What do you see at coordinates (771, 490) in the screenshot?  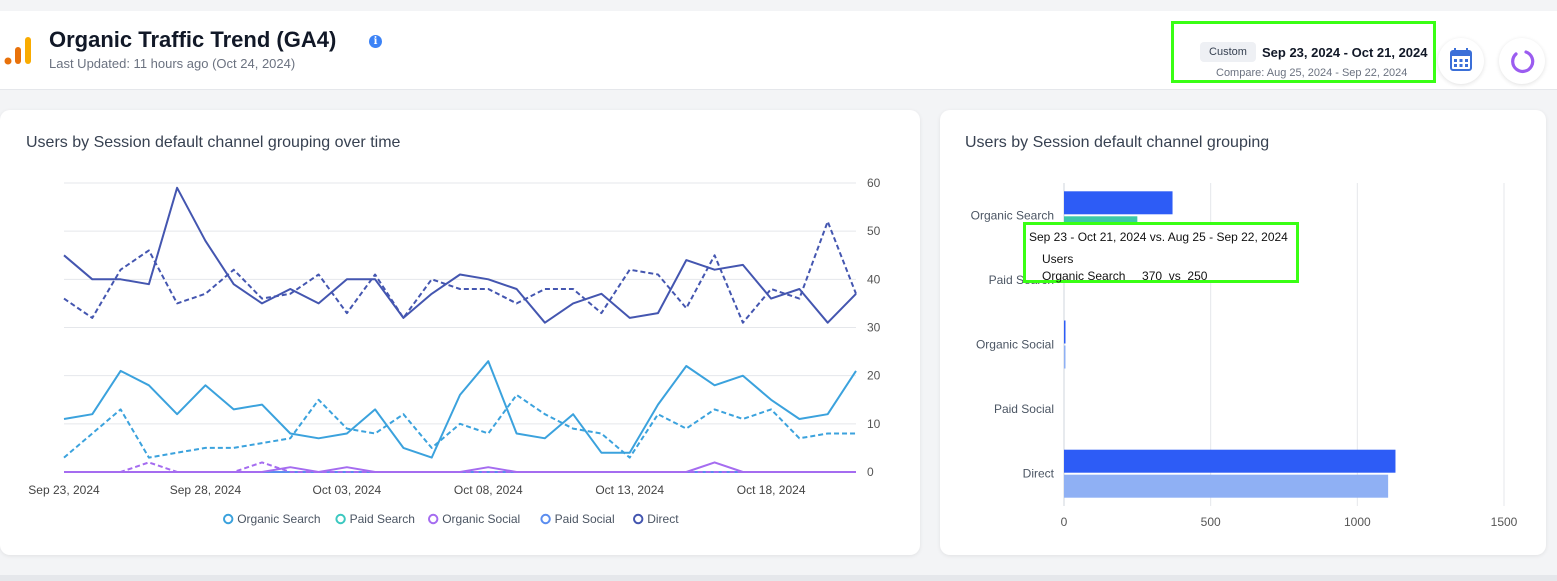 I see `x-tick-label: Oct 18, 2024` at bounding box center [771, 490].